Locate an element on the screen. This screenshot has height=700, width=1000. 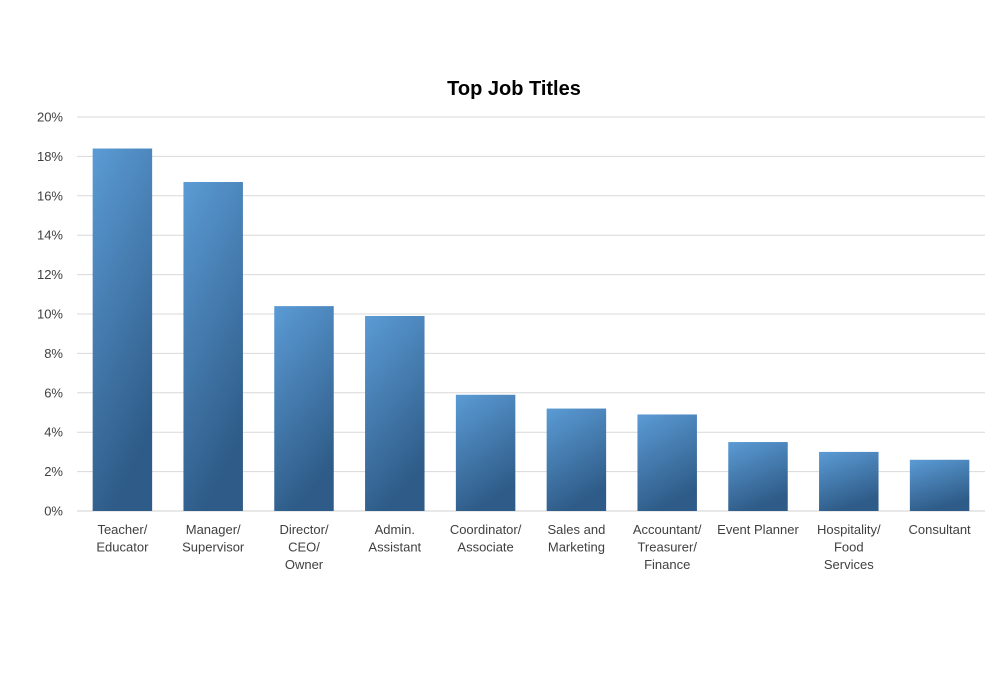
chart-title: Top Job Titles is located at coordinates (514, 89).